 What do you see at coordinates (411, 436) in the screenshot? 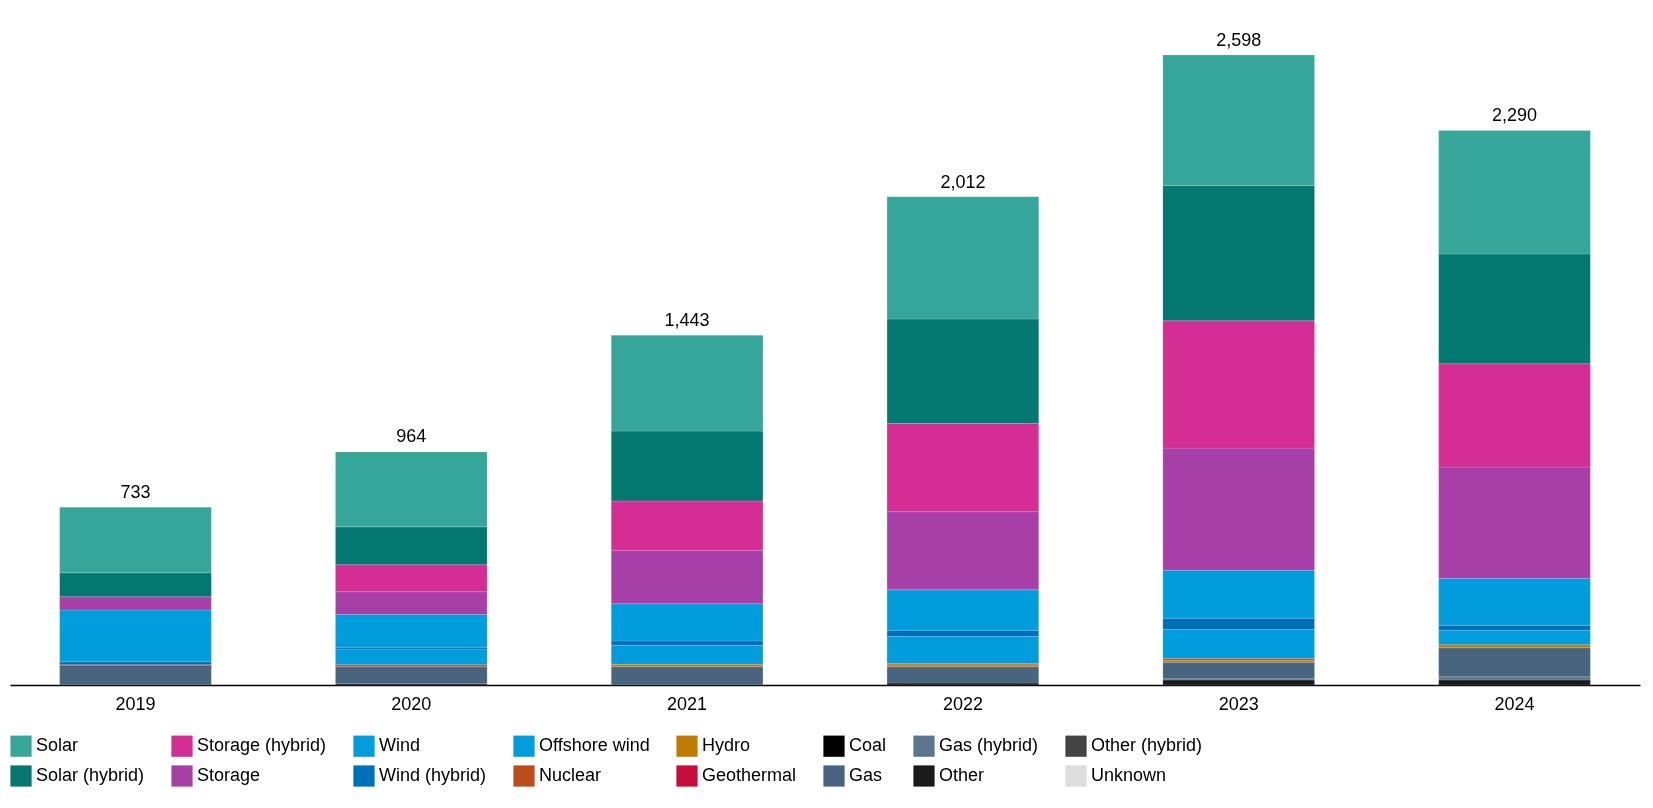
I see `annotation: 964` at bounding box center [411, 436].